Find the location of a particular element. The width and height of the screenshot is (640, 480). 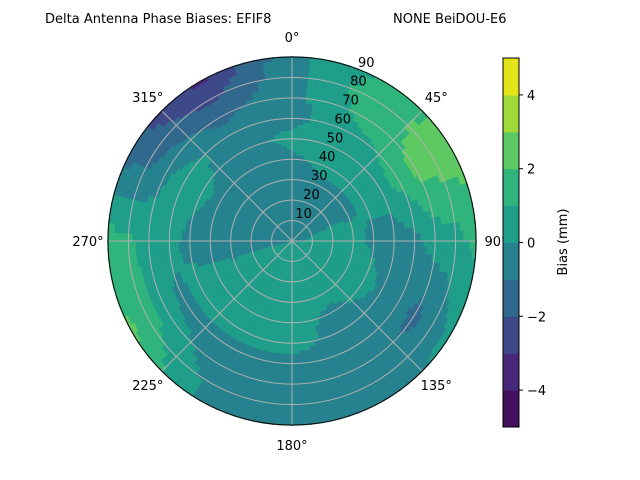

chart-title-left: Delta Antenna Phase Biases: EFIF8 is located at coordinates (158, 19).